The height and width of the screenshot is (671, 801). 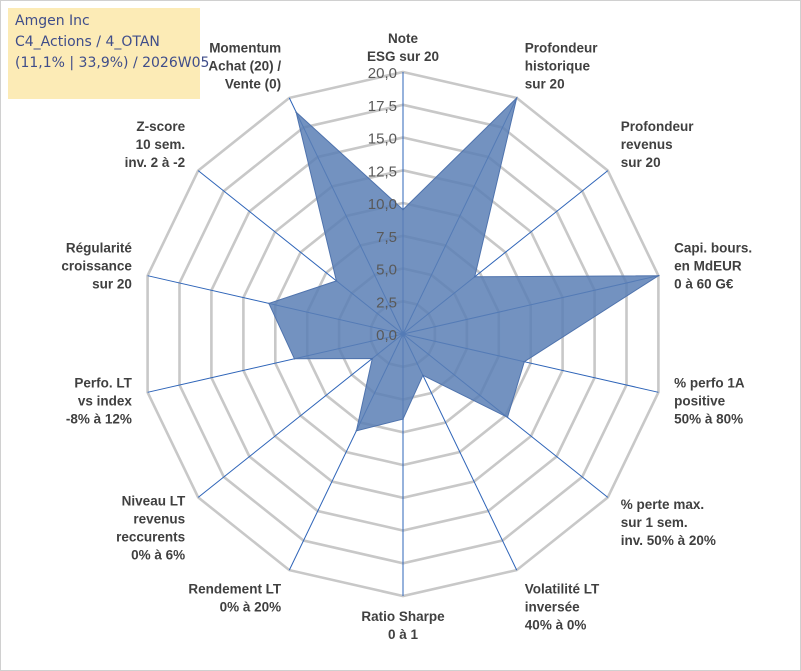 What do you see at coordinates (382, 139) in the screenshot?
I see `tick-label: 15,0` at bounding box center [382, 139].